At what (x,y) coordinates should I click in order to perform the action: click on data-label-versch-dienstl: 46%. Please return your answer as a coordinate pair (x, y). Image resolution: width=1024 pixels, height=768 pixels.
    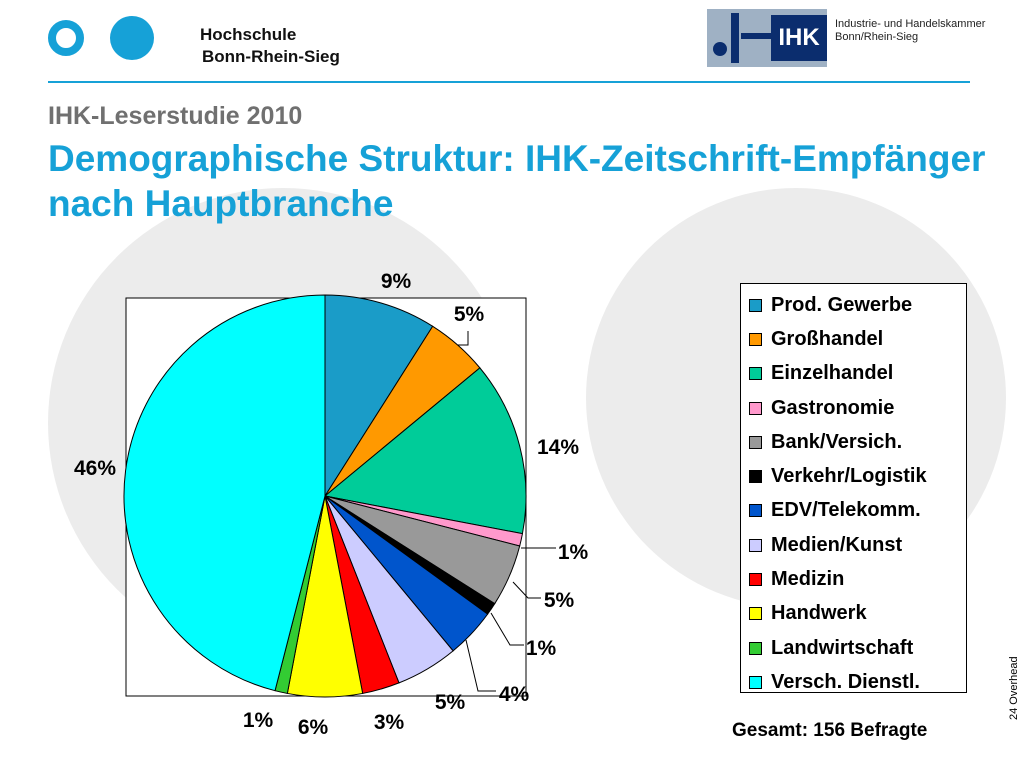
    Looking at the image, I should click on (95, 468).